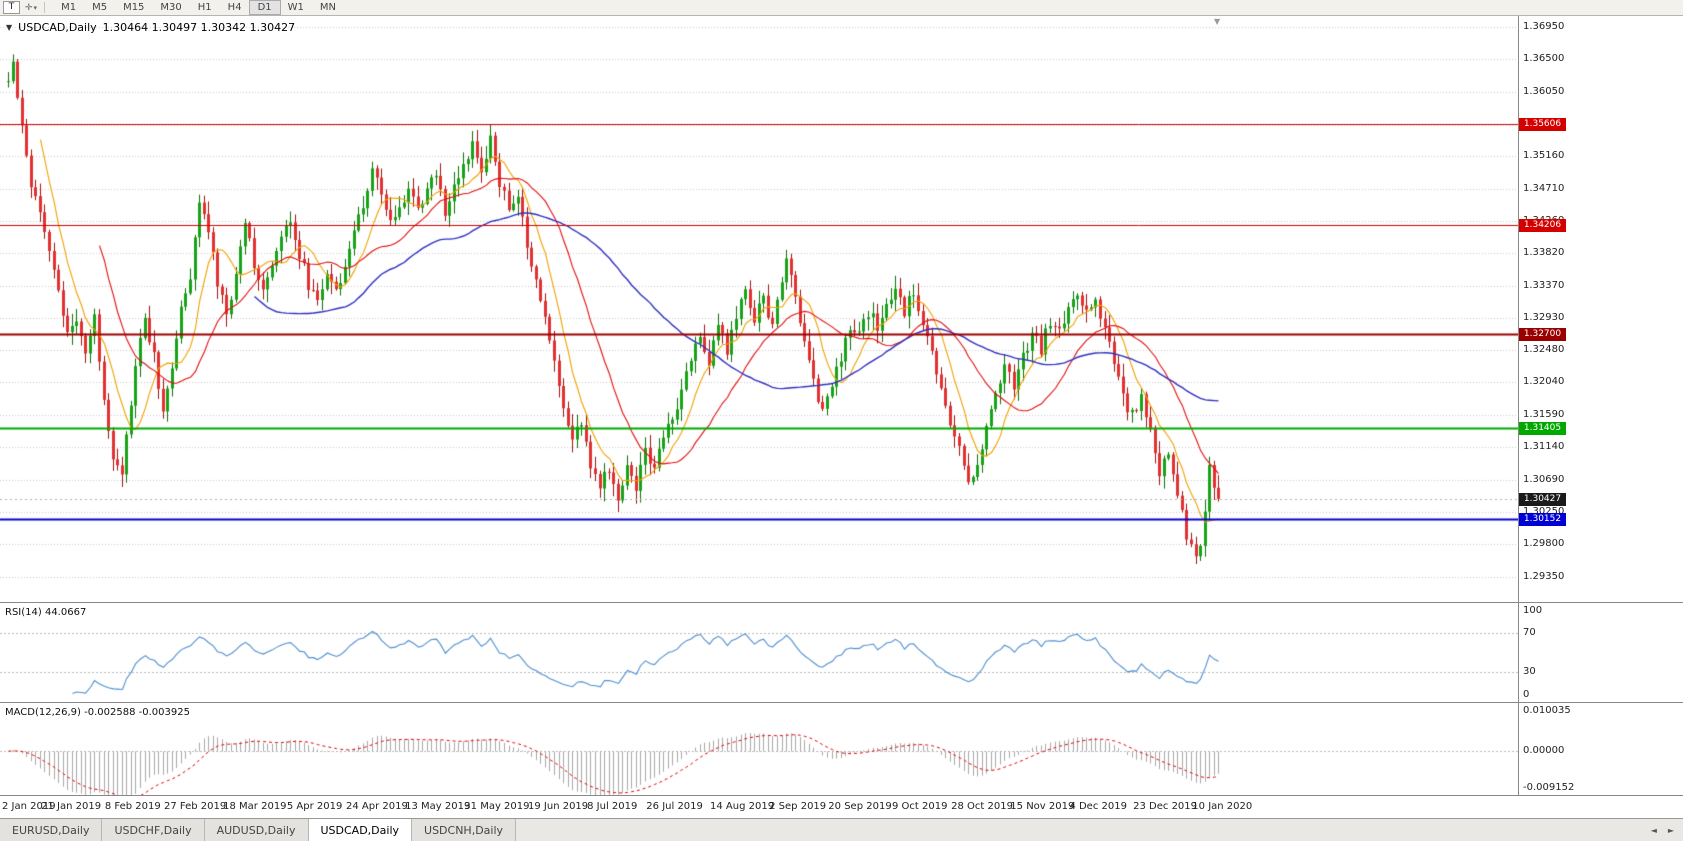 Image resolution: width=1683 pixels, height=841 pixels. What do you see at coordinates (9, 27) in the screenshot?
I see `collapse-triangle-icon: ▼` at bounding box center [9, 27].